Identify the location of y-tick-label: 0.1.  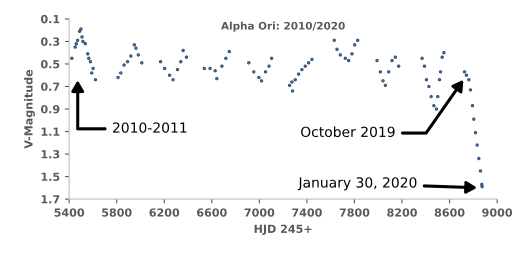
(50, 19).